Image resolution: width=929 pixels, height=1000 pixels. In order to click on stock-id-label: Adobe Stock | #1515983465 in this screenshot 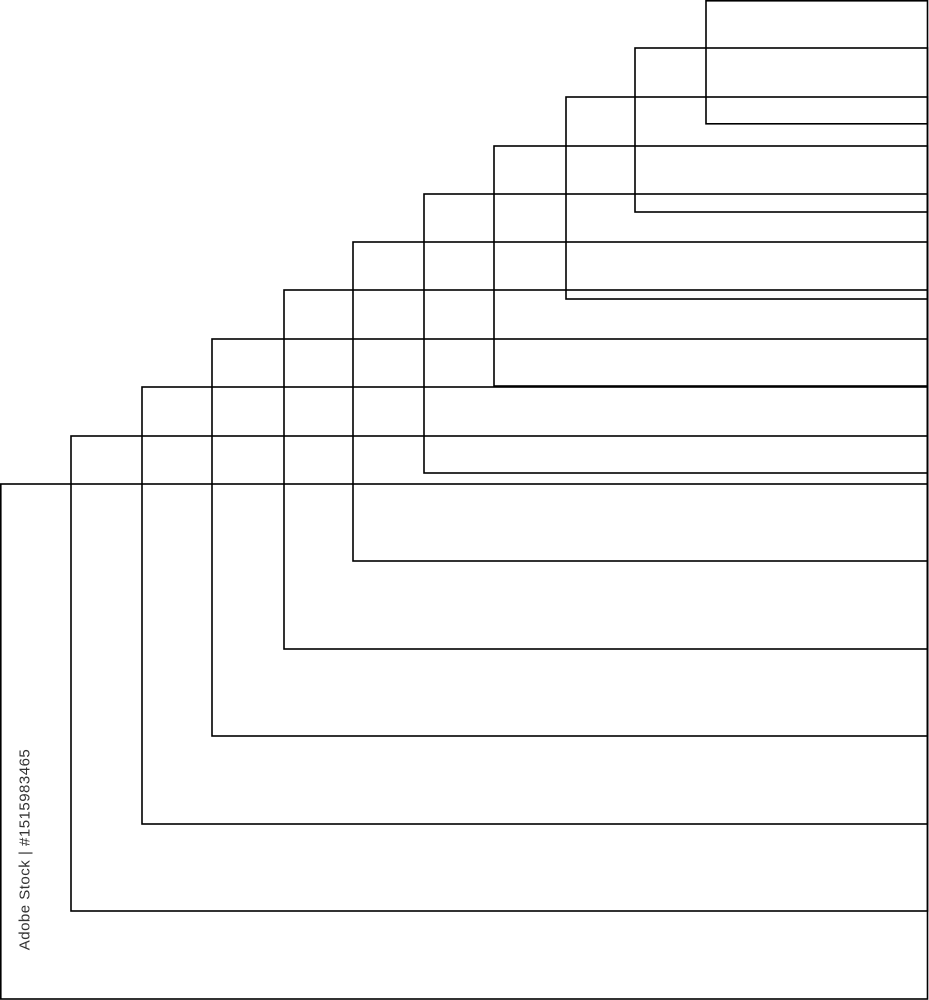, I will do `click(25, 850)`.